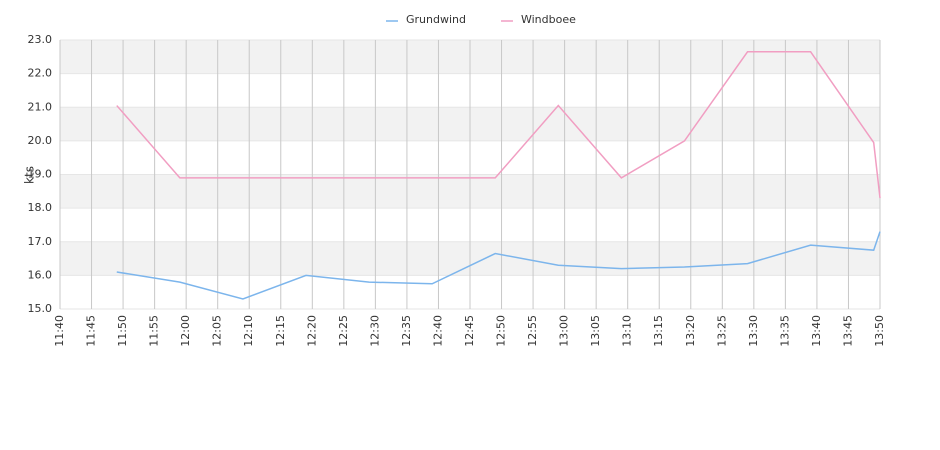 The width and height of the screenshot is (940, 450). What do you see at coordinates (816, 331) in the screenshot?
I see `x-tick-label: 13:40` at bounding box center [816, 331].